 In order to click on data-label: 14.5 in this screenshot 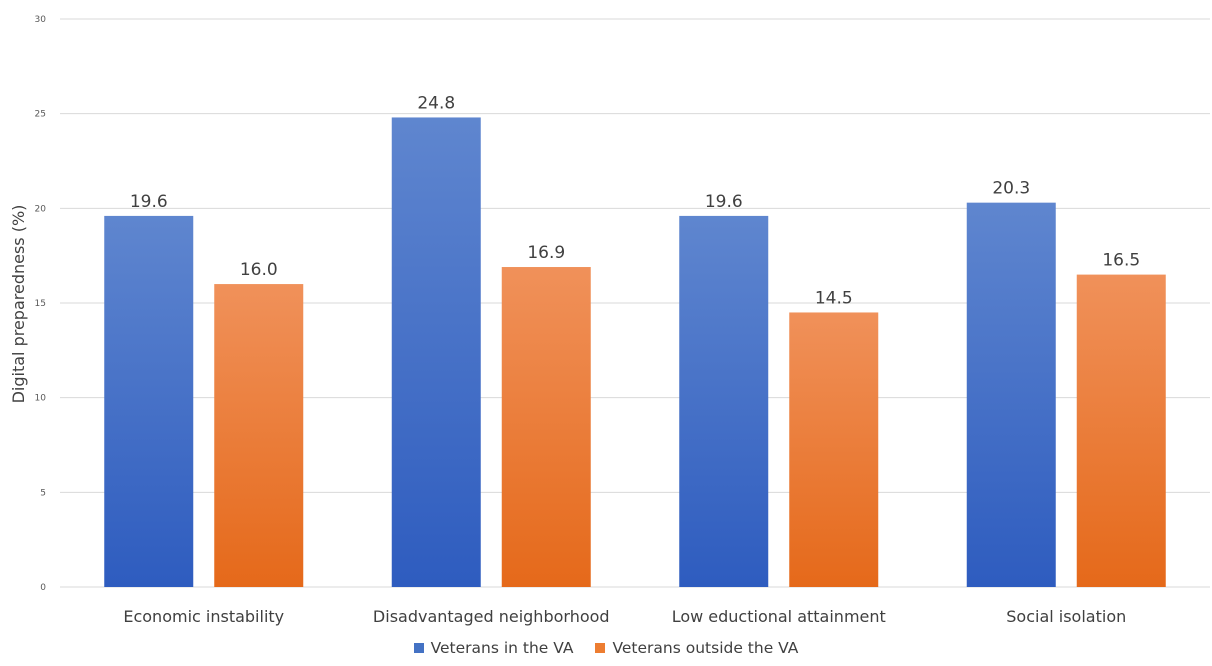, I will do `click(834, 298)`.